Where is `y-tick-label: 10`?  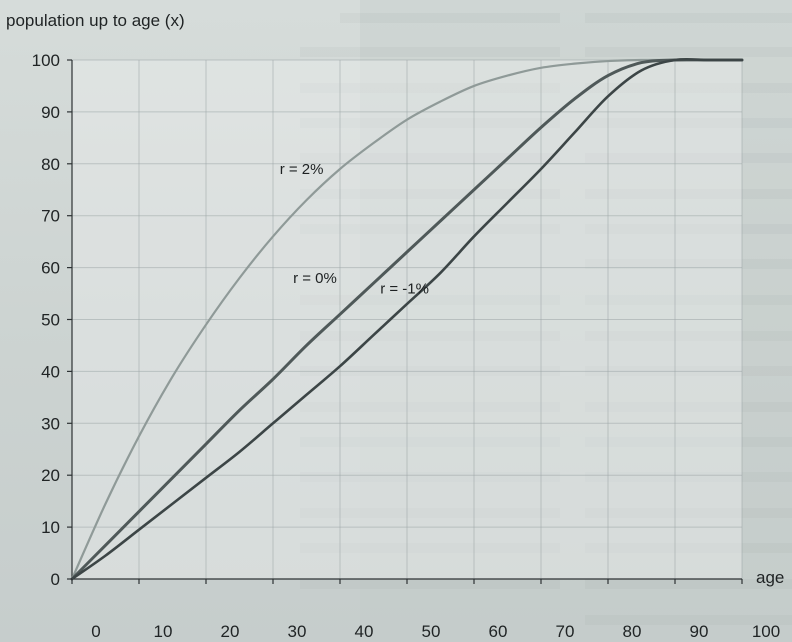
y-tick-label: 10 is located at coordinates (50, 527).